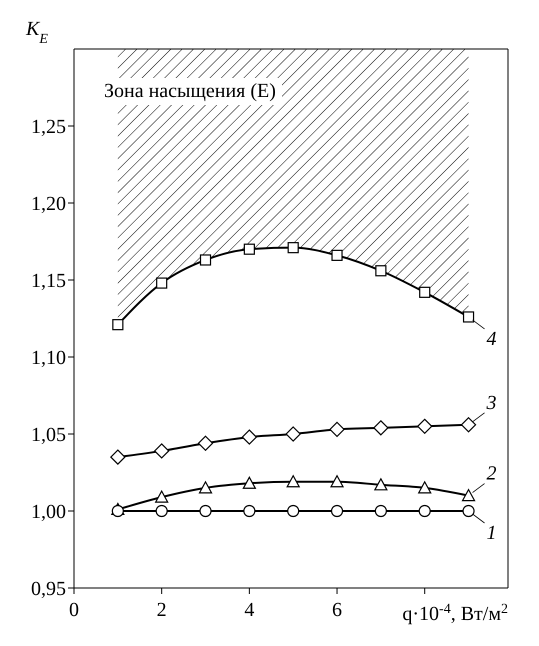 The width and height of the screenshot is (539, 646). What do you see at coordinates (48, 281) in the screenshot?
I see `y-tick-label: 1,15` at bounding box center [48, 281].